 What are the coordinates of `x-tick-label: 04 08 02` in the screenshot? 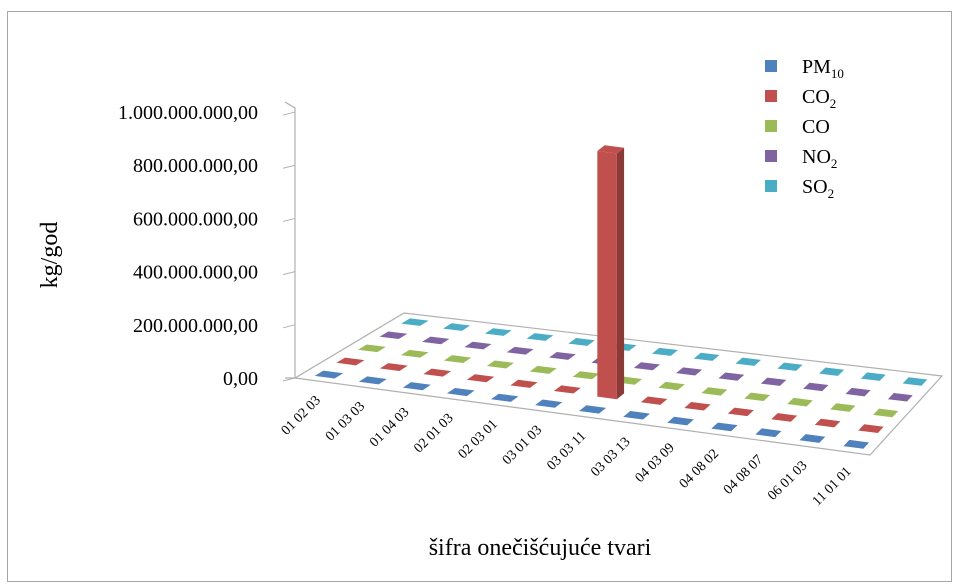 It's located at (699, 468).